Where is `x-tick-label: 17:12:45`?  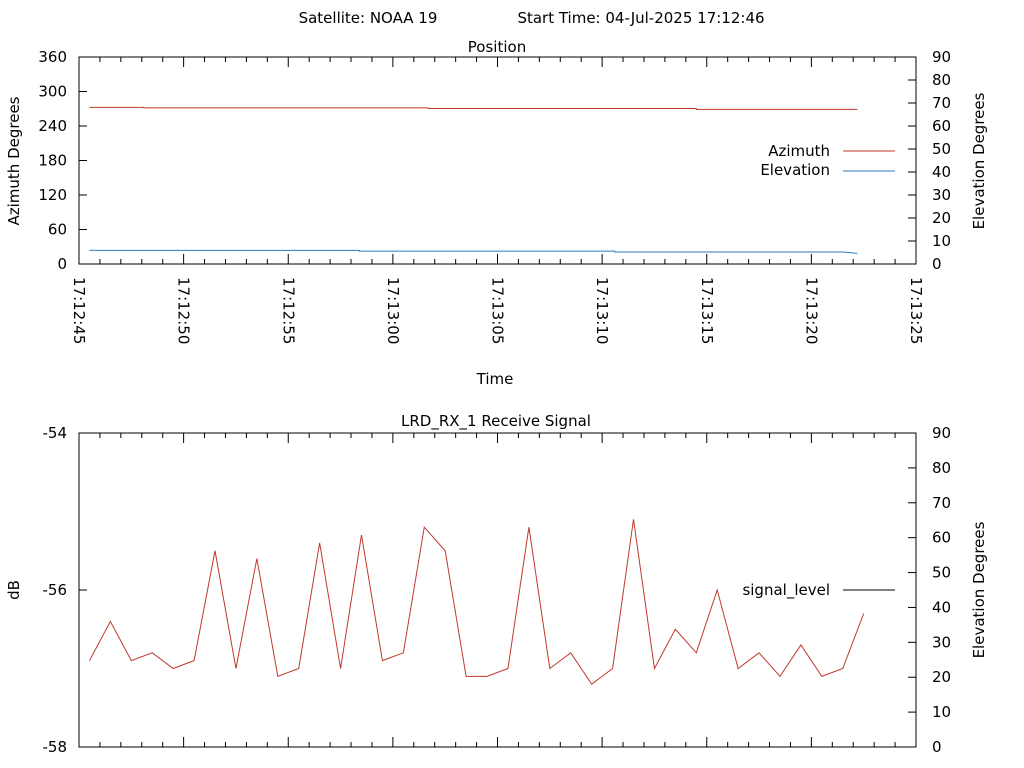 x-tick-label: 17:12:45 is located at coordinates (79, 310).